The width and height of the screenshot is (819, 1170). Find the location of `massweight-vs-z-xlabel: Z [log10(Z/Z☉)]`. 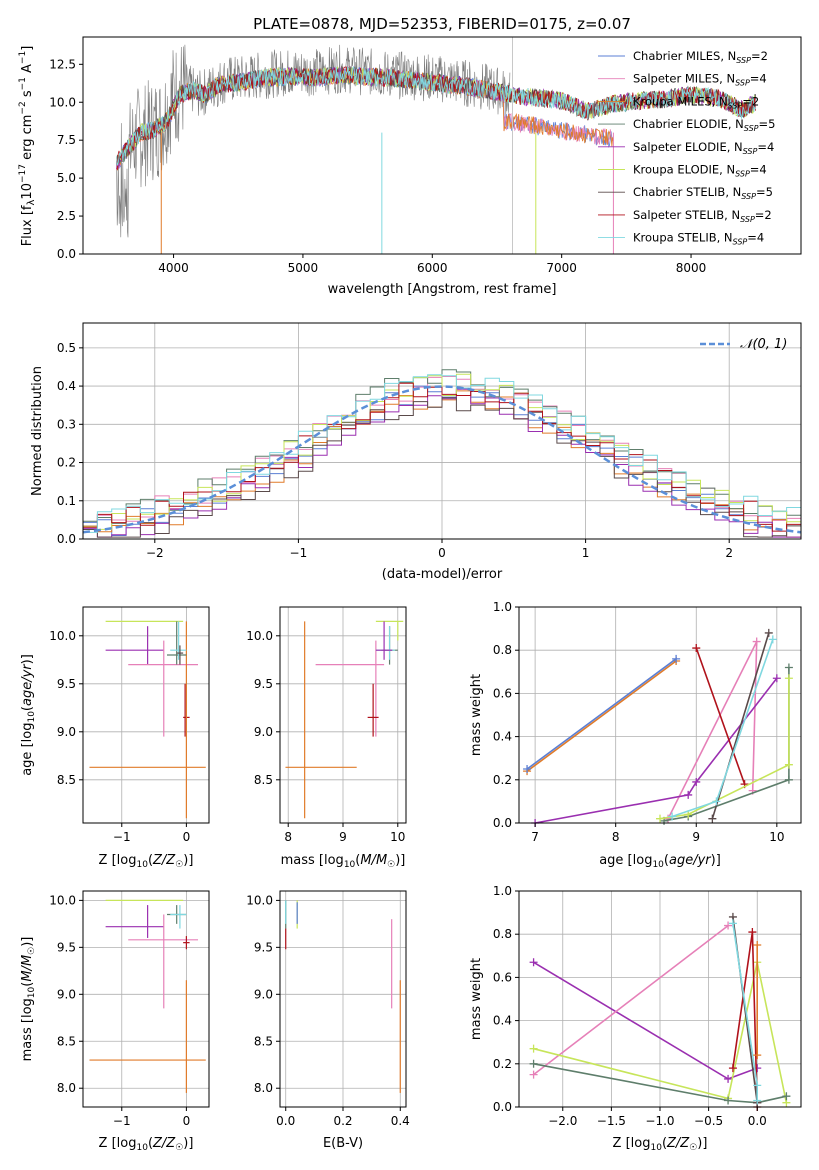

massweight-vs-z-xlabel: Z [log10(Z/Z☉)] is located at coordinates (660, 1144).